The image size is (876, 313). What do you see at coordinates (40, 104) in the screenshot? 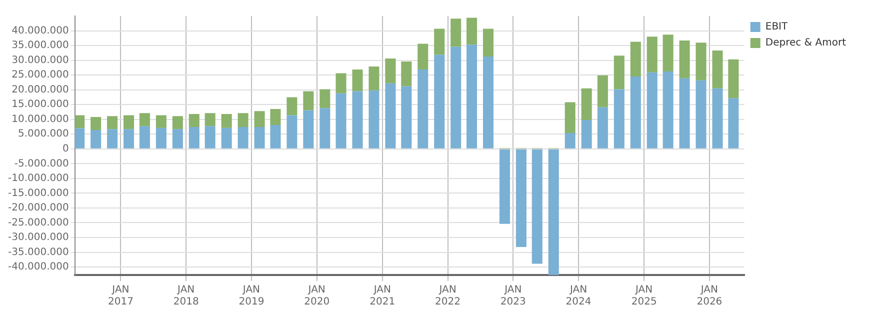
I see `y-tick-label: 15.000.000` at bounding box center [40, 104].